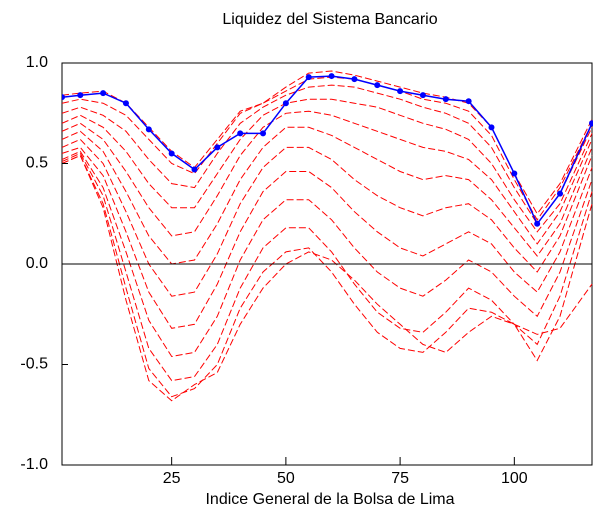 The width and height of the screenshot is (593, 515). Describe the element at coordinates (400, 478) in the screenshot. I see `x-tick-label: 75` at that location.